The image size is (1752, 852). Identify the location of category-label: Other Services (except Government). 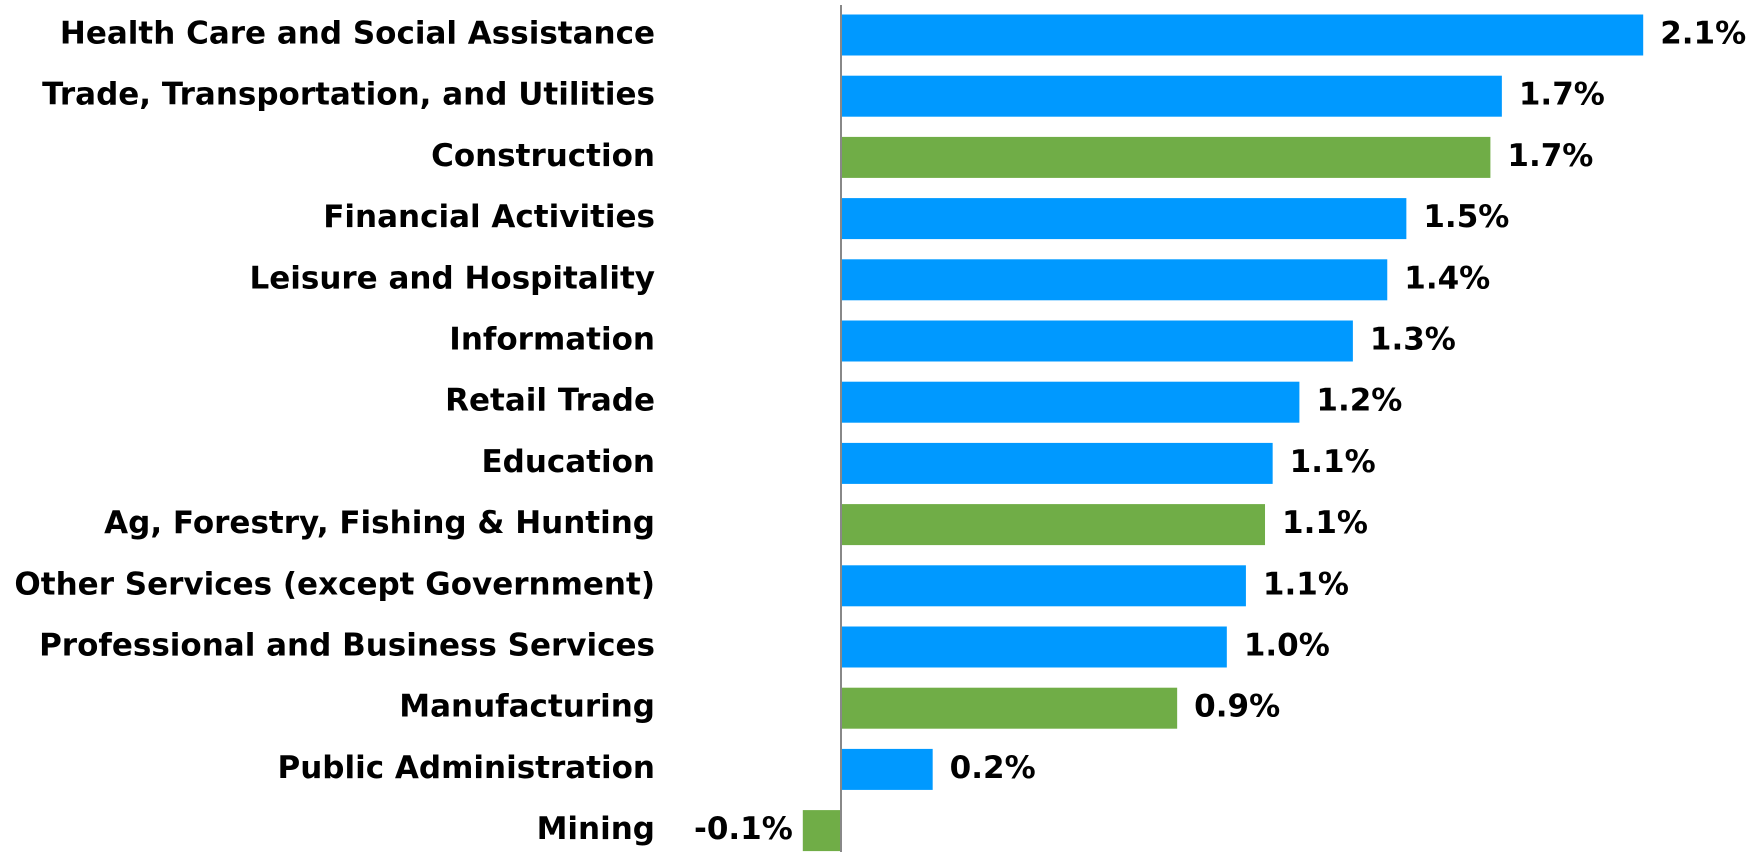
(334, 584).